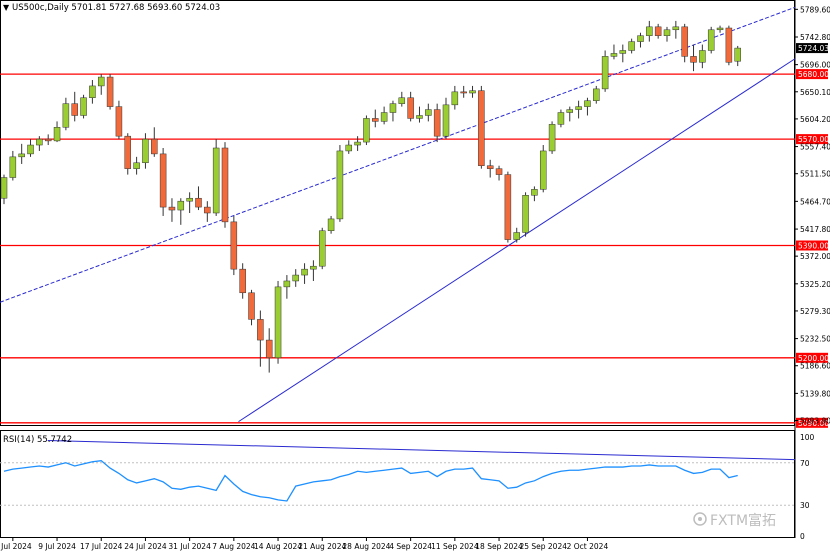 The height and width of the screenshot is (558, 830). Describe the element at coordinates (455, 546) in the screenshot. I see `time-tick-label: 11 Sep 2024` at that location.